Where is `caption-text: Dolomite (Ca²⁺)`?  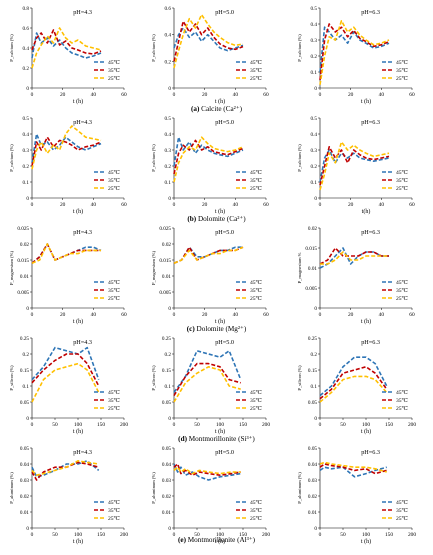
caption-text: Dolomite (Ca²⁺) is located at coordinates (222, 219).